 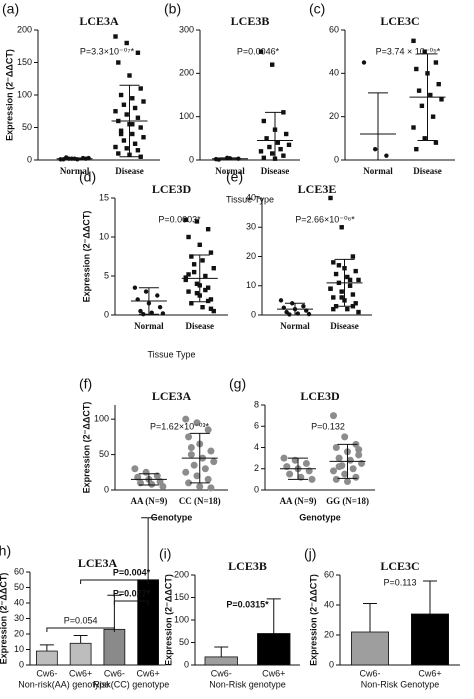 What do you see at coordinates (200, 501) in the screenshot?
I see `x-tick-label: CC (N=18)` at bounding box center [200, 501].